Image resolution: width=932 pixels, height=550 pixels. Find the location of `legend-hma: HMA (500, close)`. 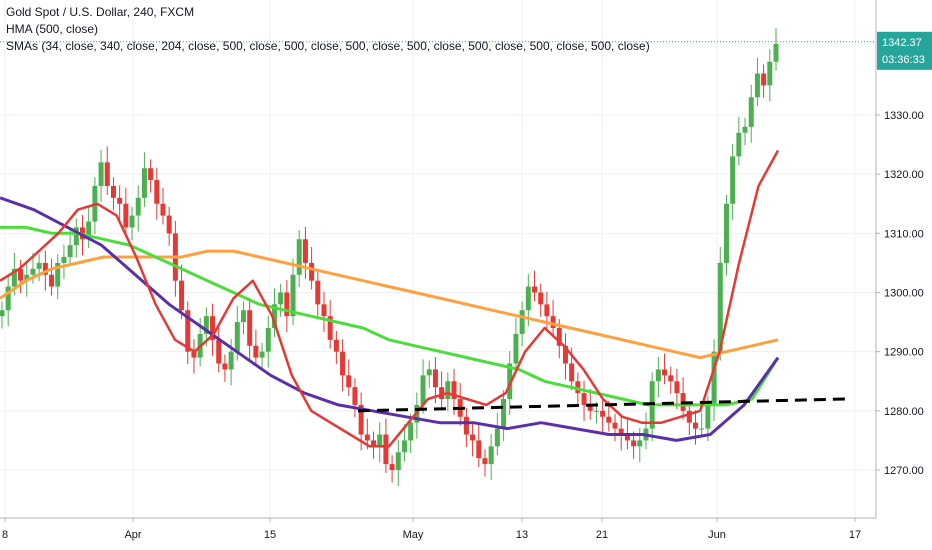

legend-hma: HMA (500, close) is located at coordinates (52, 29).